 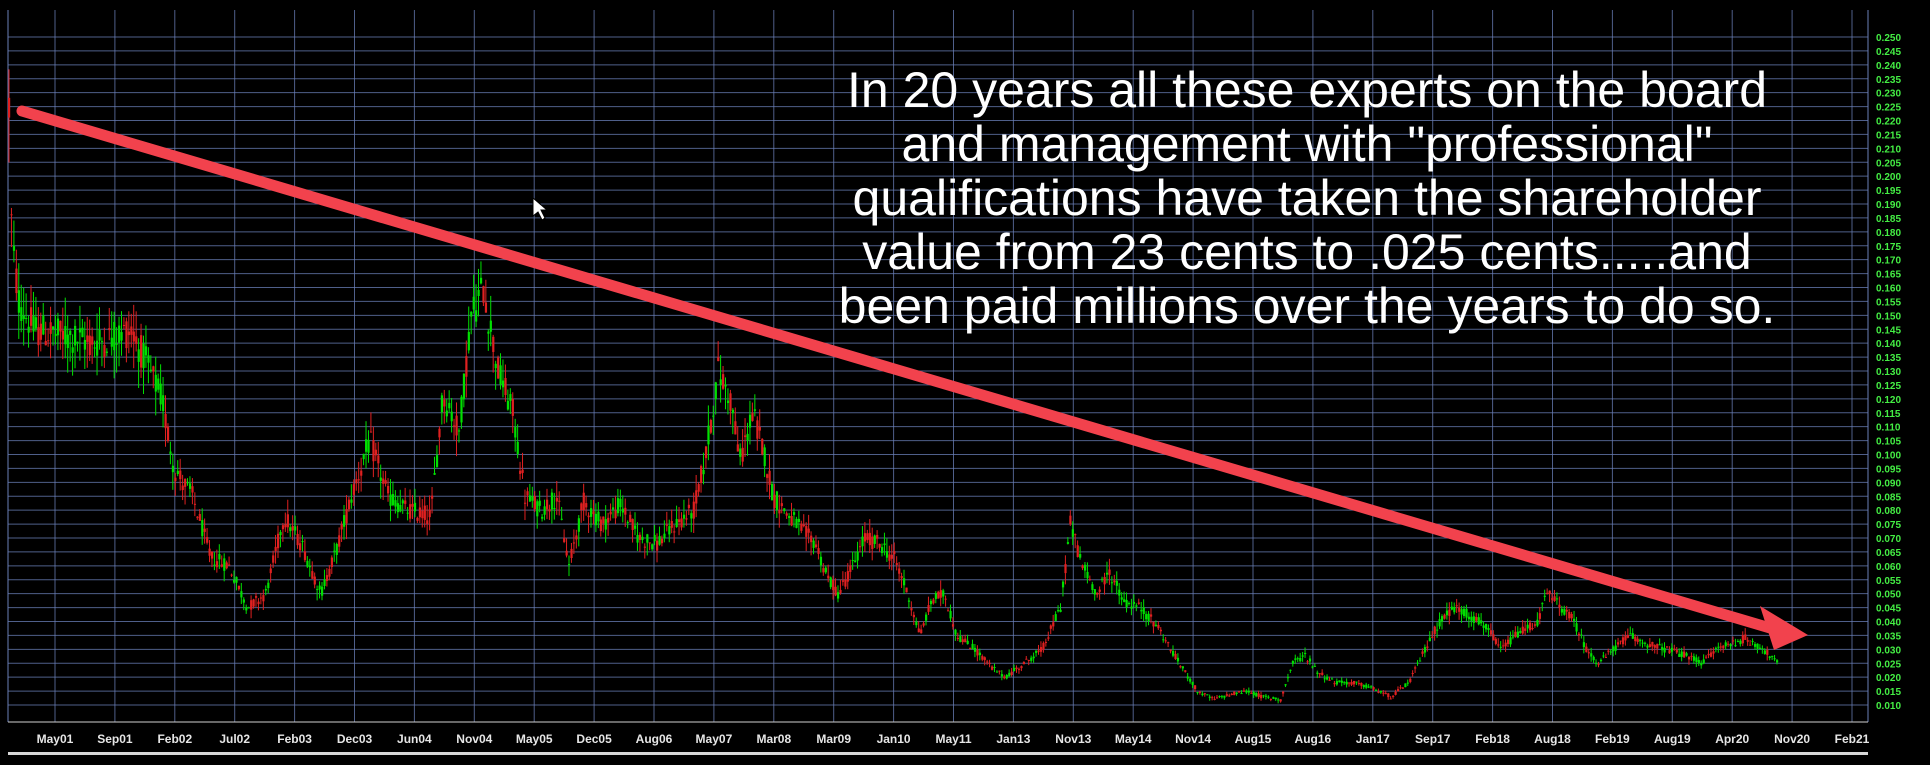 I want to click on x-tick-label: Nov20, so click(x=1792, y=739).